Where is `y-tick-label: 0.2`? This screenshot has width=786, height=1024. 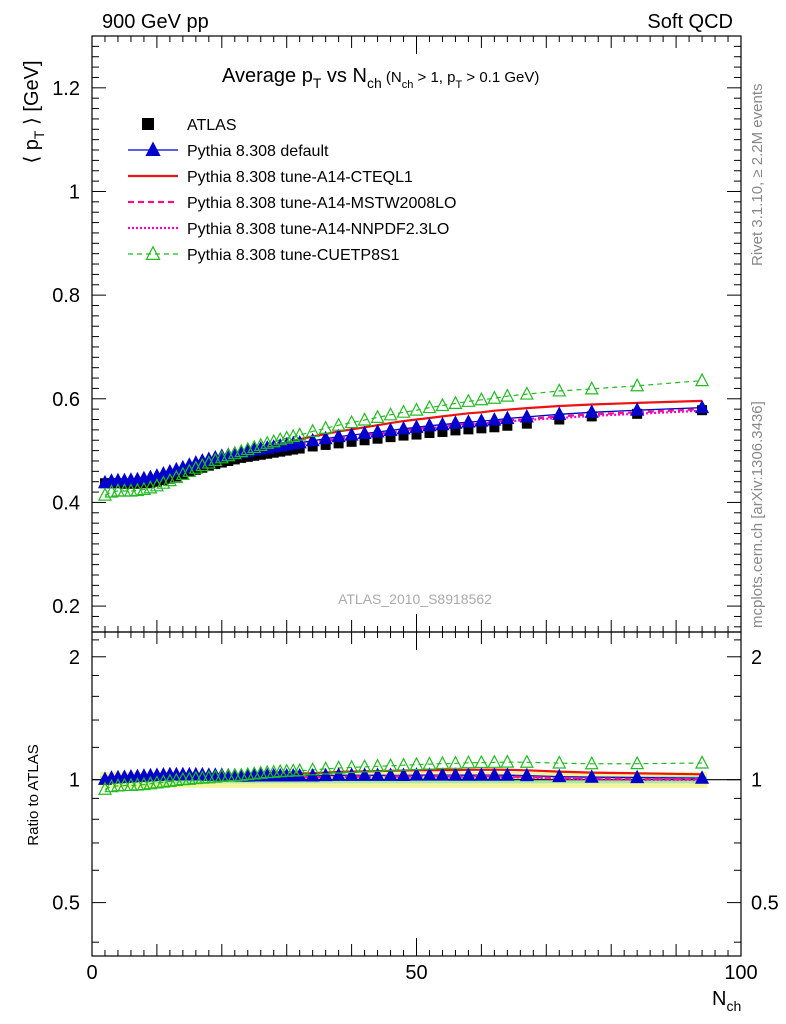
y-tick-label: 0.2 is located at coordinates (66, 607).